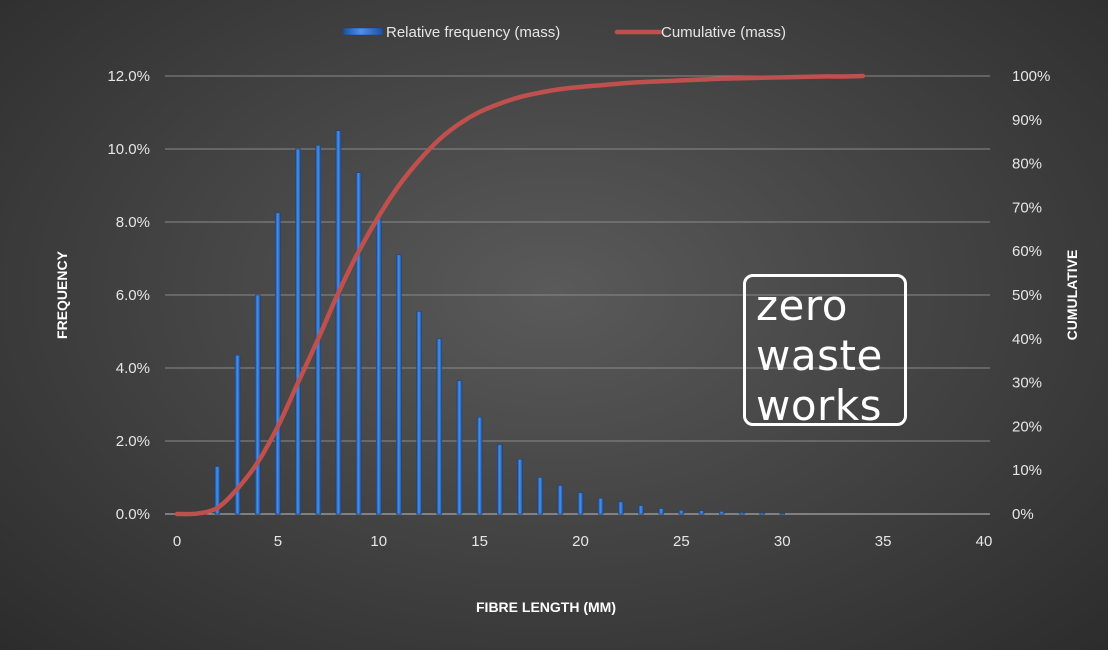 This screenshot has height=650, width=1108. I want to click on x-tick-label: 20, so click(580, 541).